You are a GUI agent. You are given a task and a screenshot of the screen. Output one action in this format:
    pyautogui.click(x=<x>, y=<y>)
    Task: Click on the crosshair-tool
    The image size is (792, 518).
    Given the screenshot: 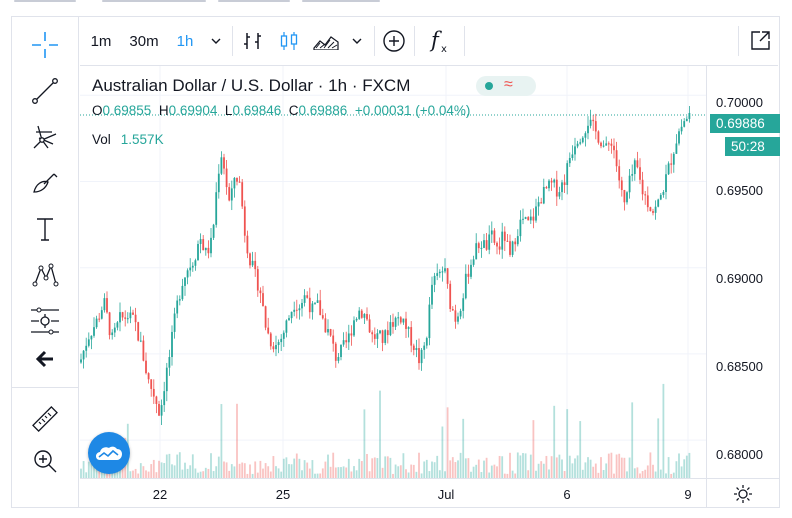 What is the action you would take?
    pyautogui.click(x=45, y=45)
    